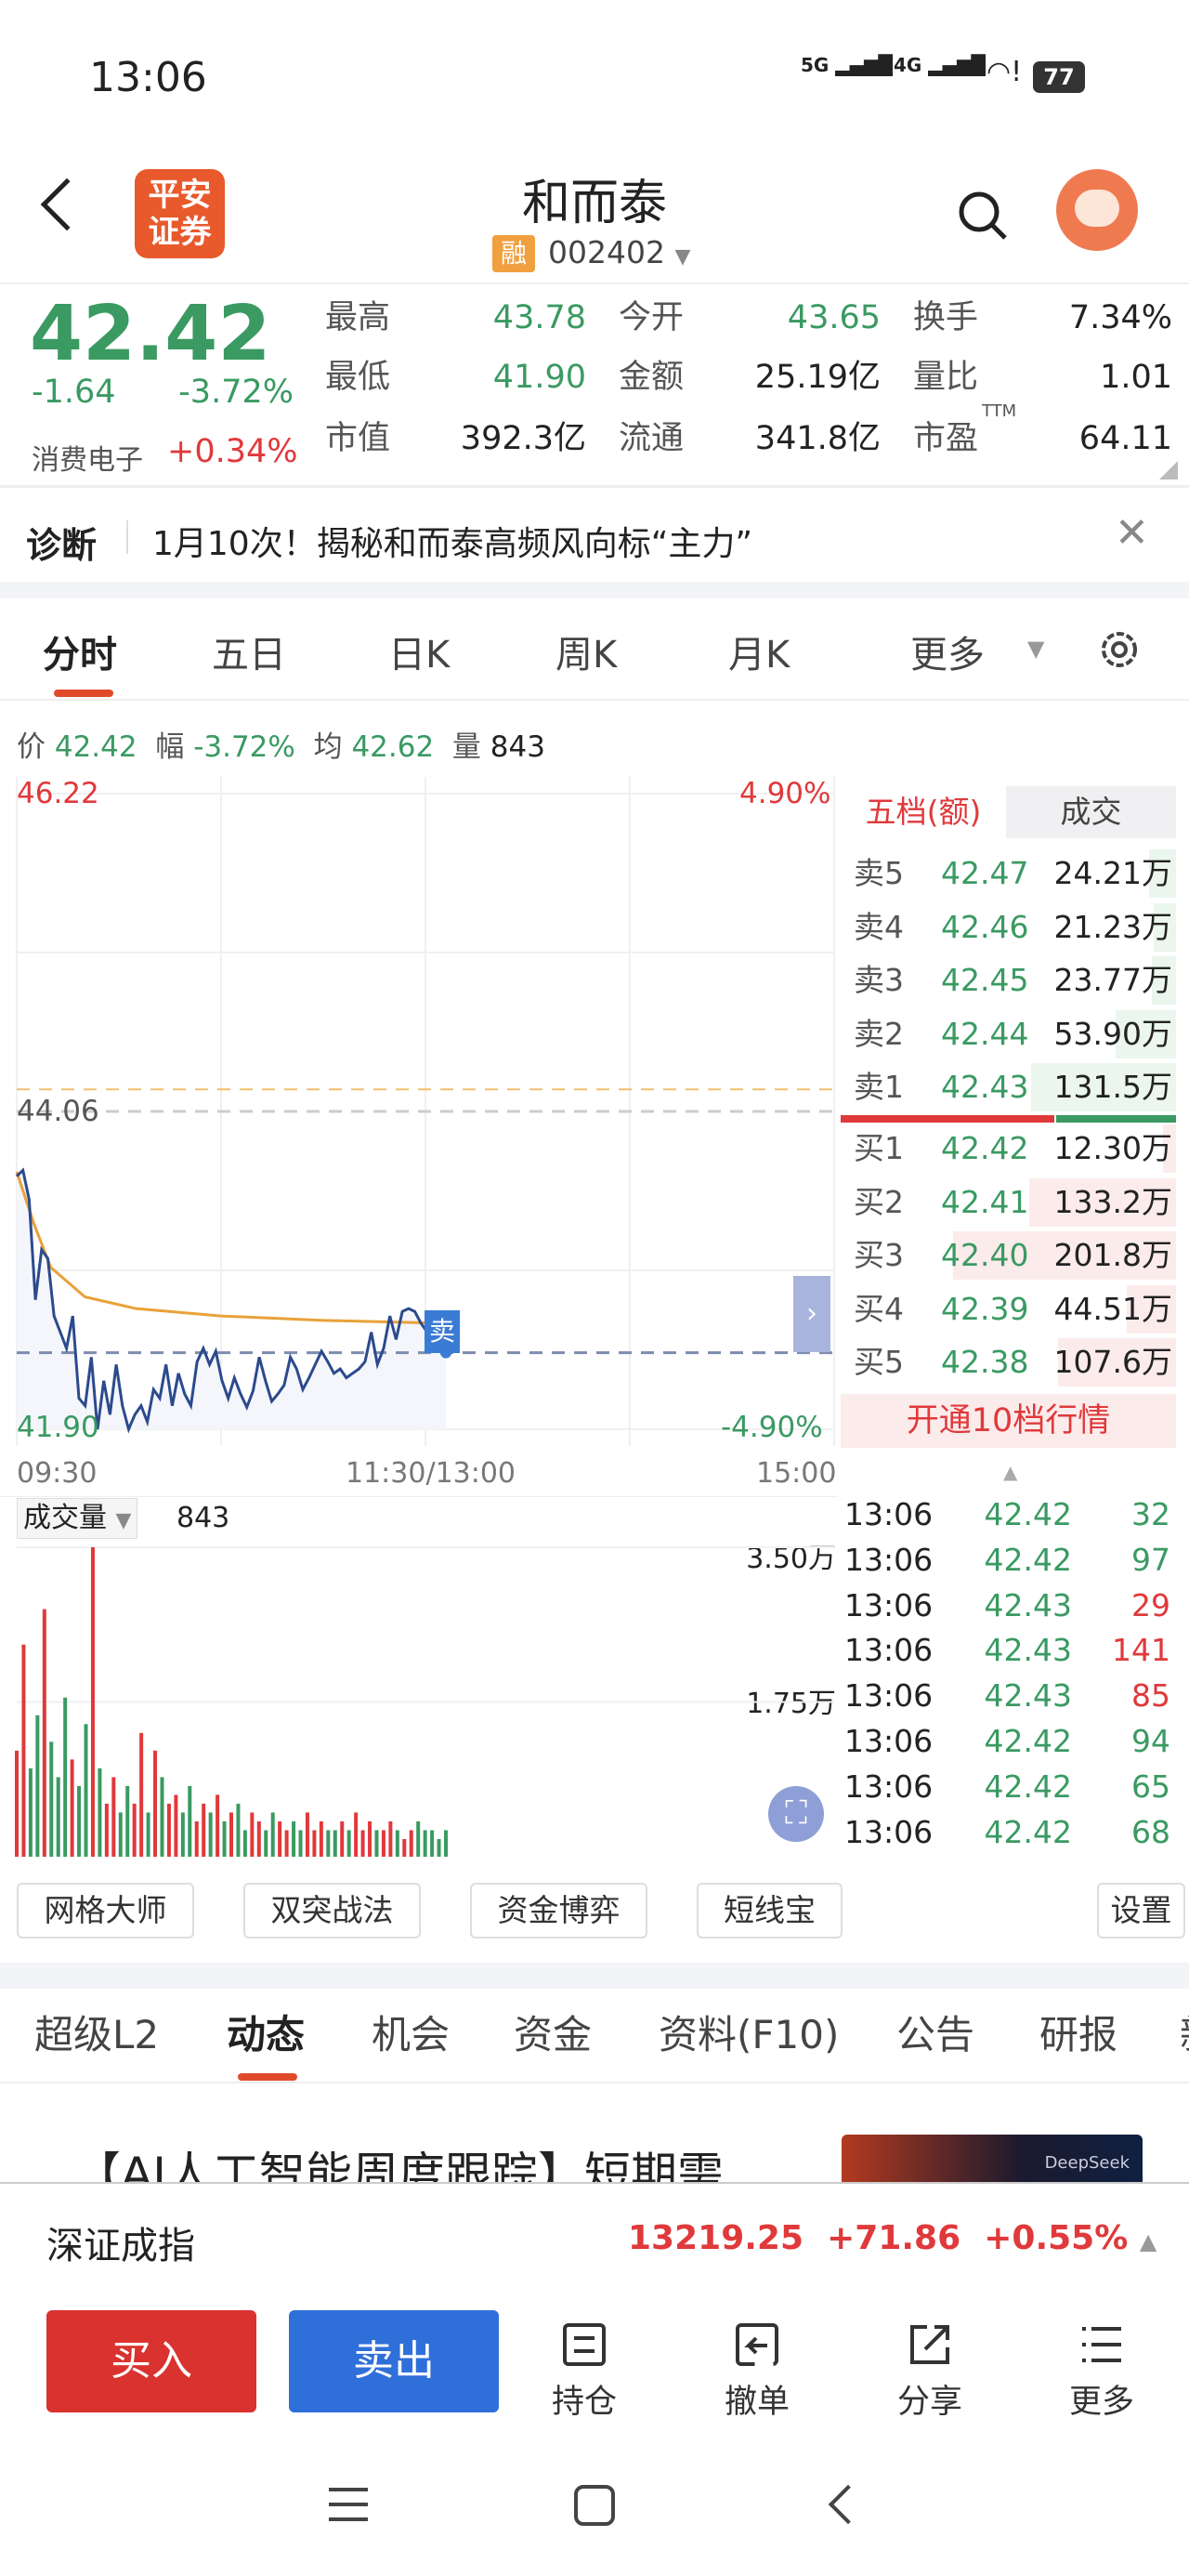 Image resolution: width=1189 pixels, height=2576 pixels. I want to click on cancel-order-button: 撤单, so click(757, 2372).